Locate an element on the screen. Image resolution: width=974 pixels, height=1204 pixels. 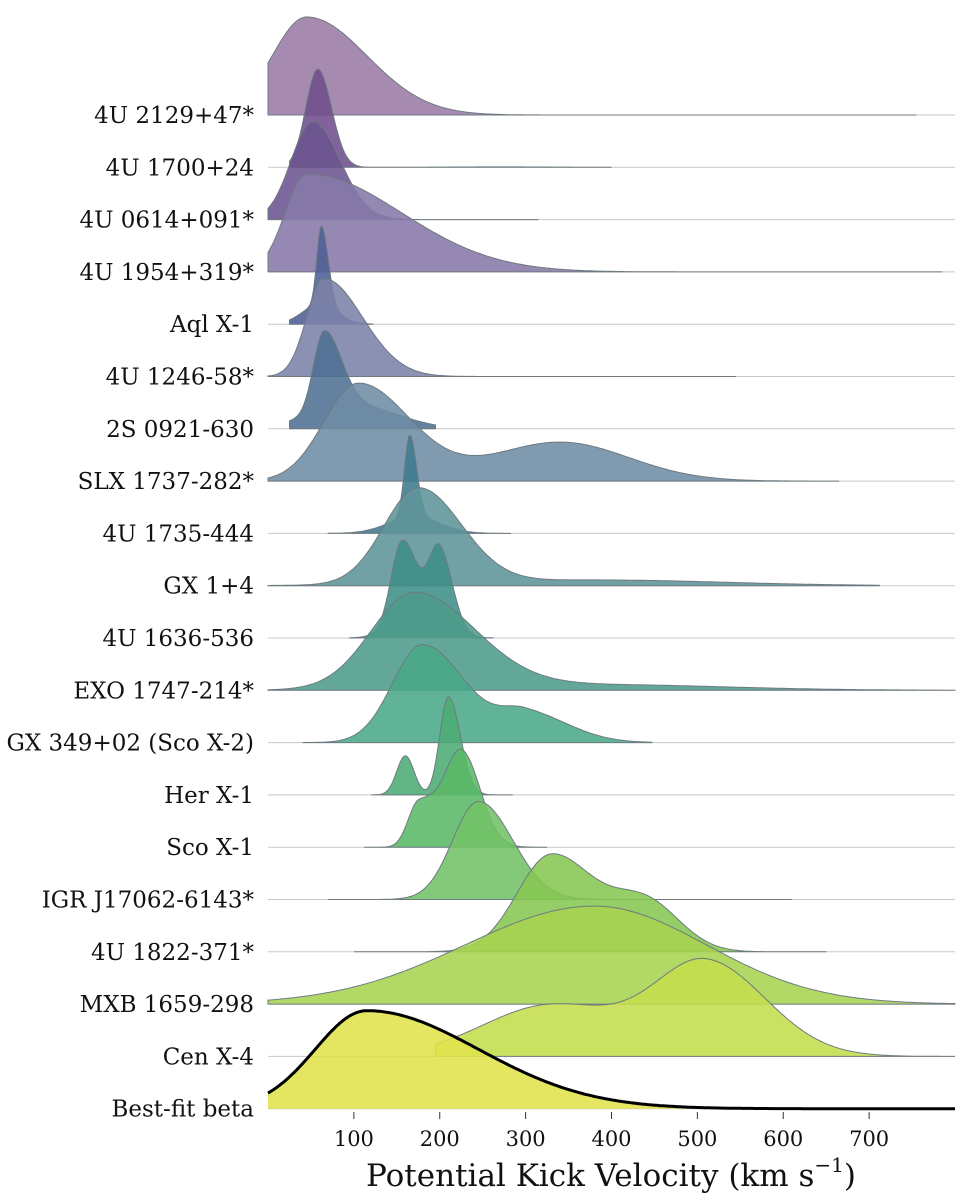
x-tick-label-200: 200 is located at coordinates (440, 1139).